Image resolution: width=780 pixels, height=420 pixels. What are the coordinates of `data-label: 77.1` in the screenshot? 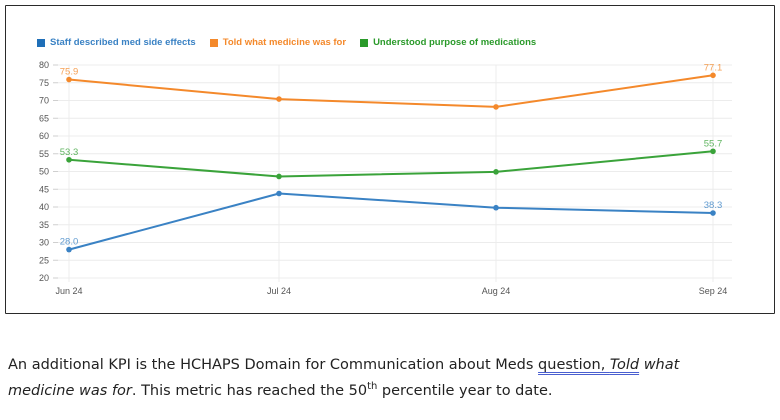 It's located at (713, 67).